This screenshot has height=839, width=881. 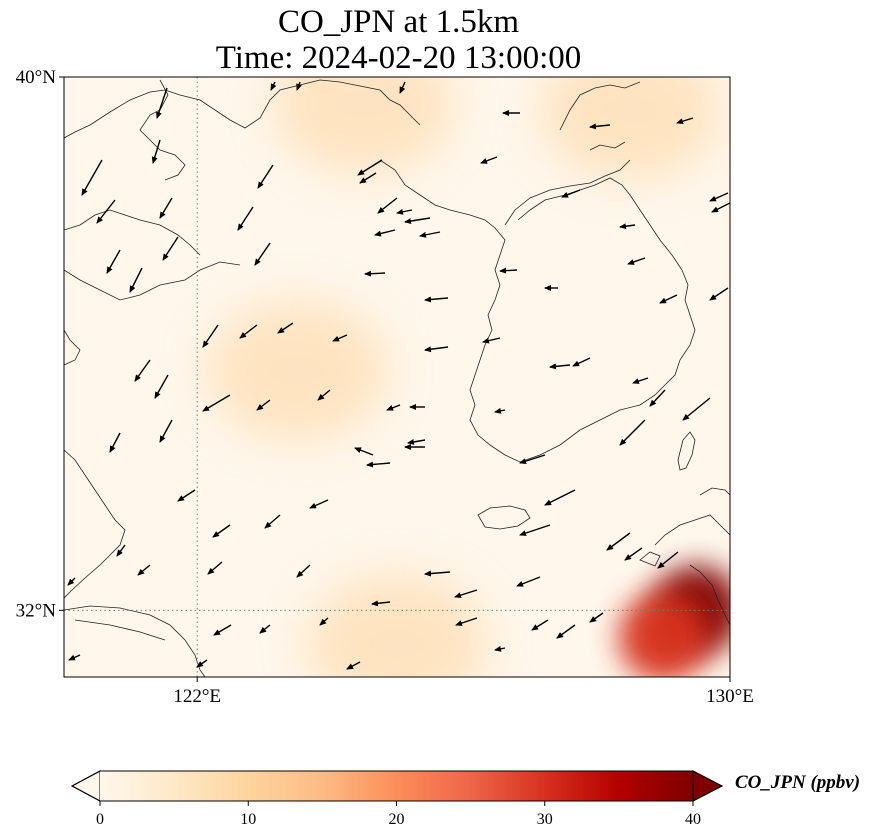 What do you see at coordinates (36, 610) in the screenshot?
I see `lat-tick-label: 32°N` at bounding box center [36, 610].